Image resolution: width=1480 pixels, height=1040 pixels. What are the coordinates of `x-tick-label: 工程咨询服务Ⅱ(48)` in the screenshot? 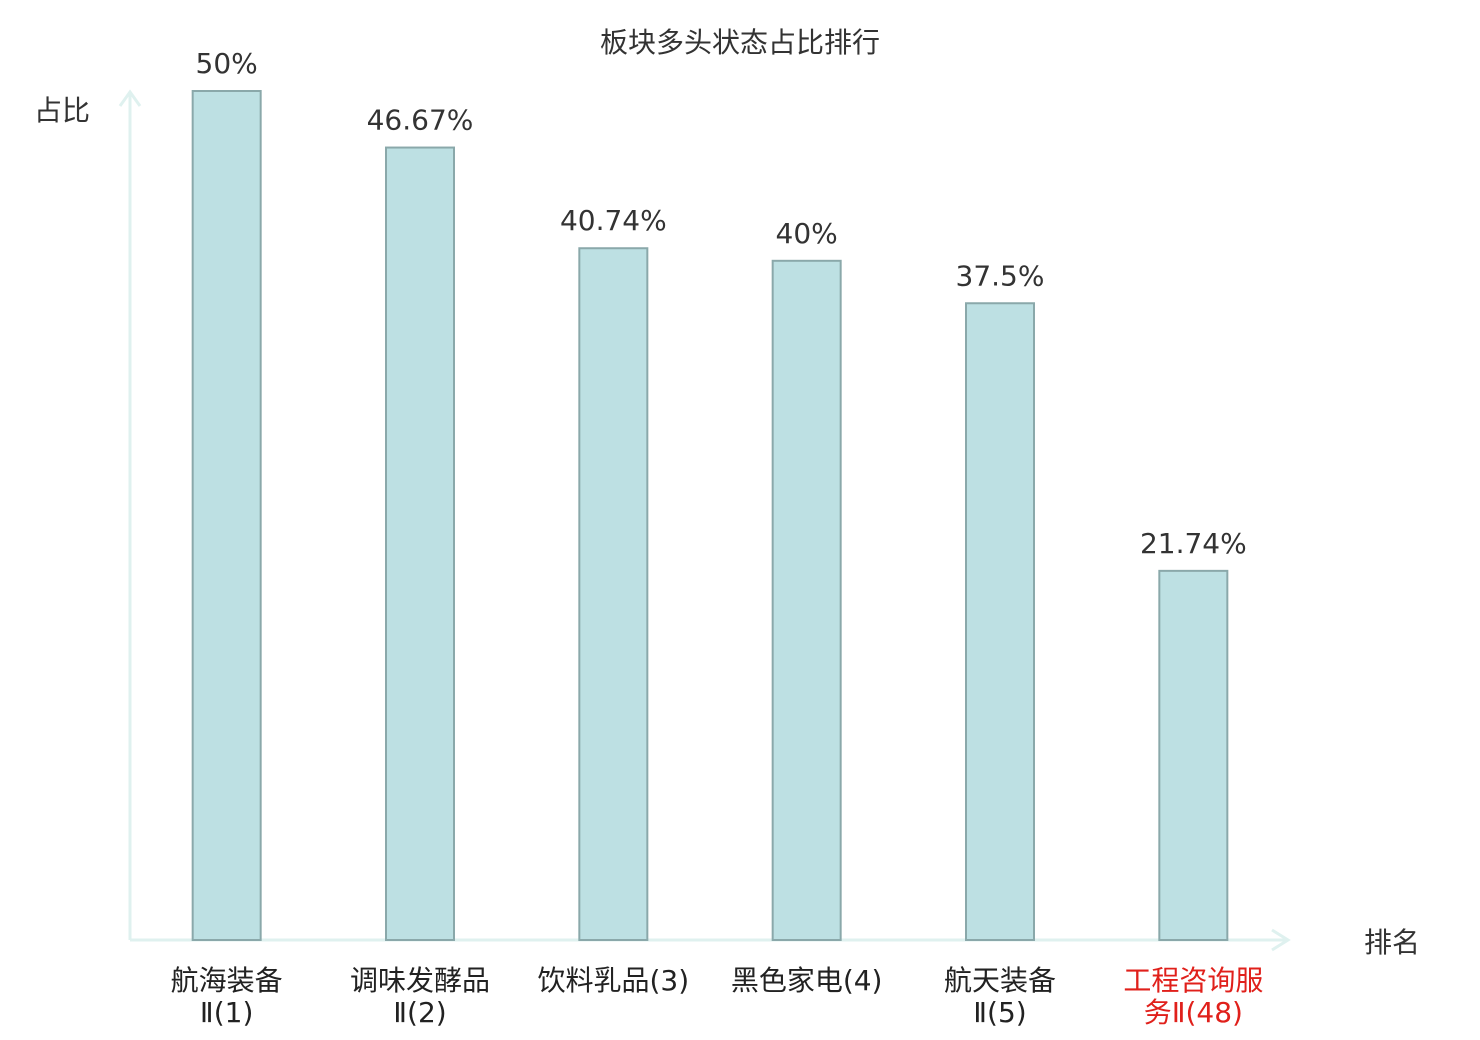 It's located at (1193, 996).